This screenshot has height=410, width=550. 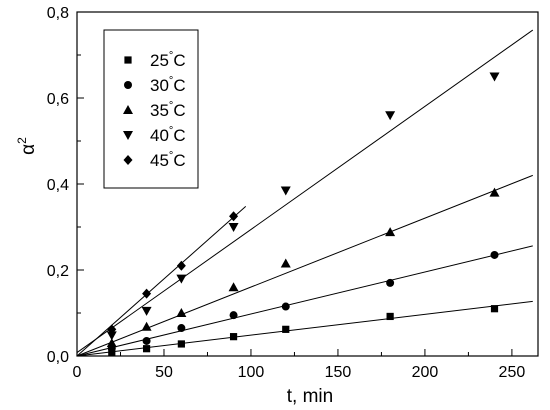 What do you see at coordinates (168, 85) in the screenshot?
I see `legend-label-30C: 30°C` at bounding box center [168, 85].